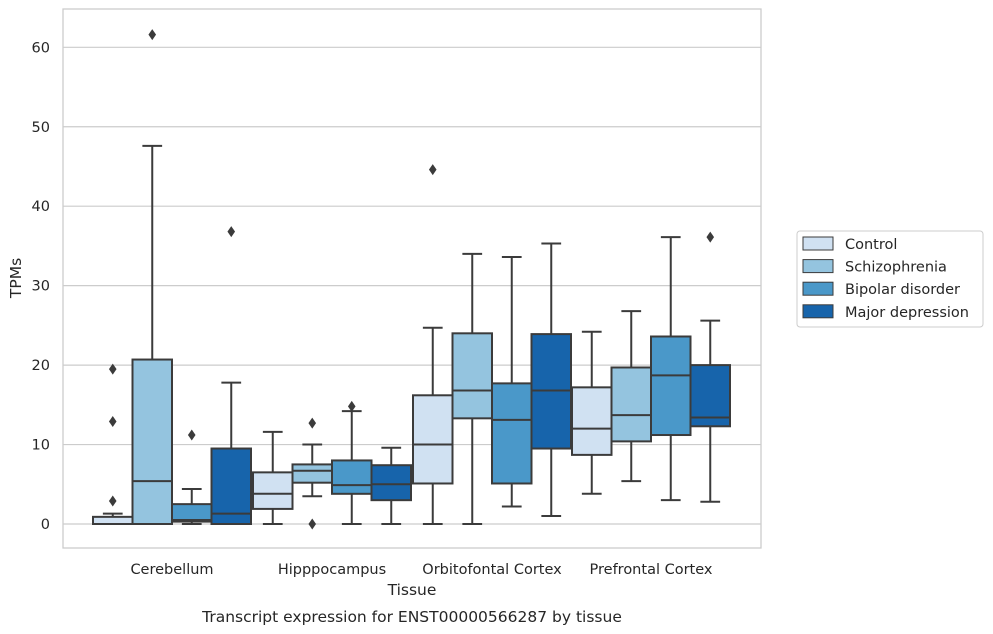  What do you see at coordinates (41, 366) in the screenshot?
I see `y-tick-label: 20` at bounding box center [41, 366].